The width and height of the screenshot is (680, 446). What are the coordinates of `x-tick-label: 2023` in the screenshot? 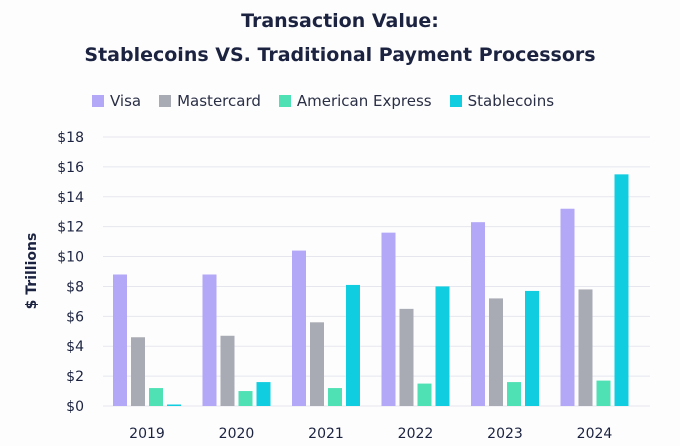 It's located at (505, 434).